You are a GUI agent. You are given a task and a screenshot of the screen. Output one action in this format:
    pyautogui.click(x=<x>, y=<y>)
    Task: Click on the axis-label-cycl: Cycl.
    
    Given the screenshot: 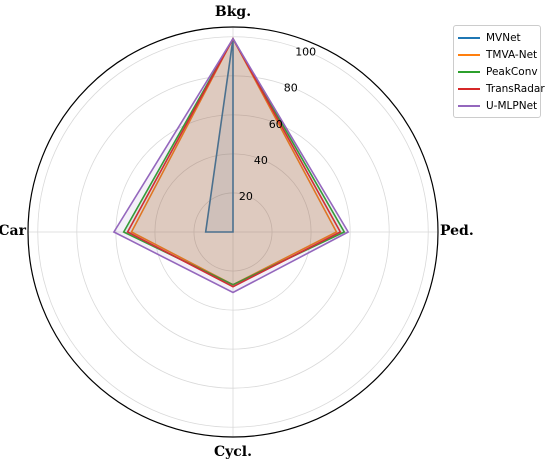 What is the action you would take?
    pyautogui.click(x=233, y=452)
    